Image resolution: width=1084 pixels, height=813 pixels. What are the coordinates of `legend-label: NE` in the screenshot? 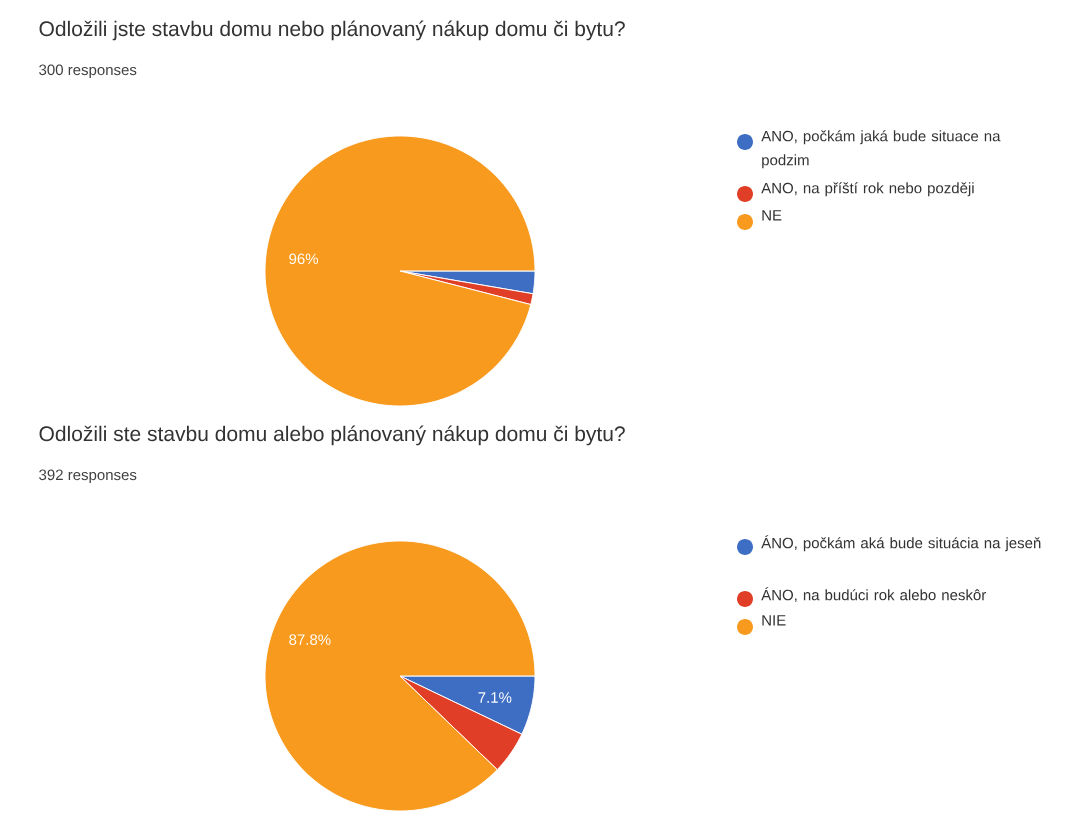 It's located at (772, 215).